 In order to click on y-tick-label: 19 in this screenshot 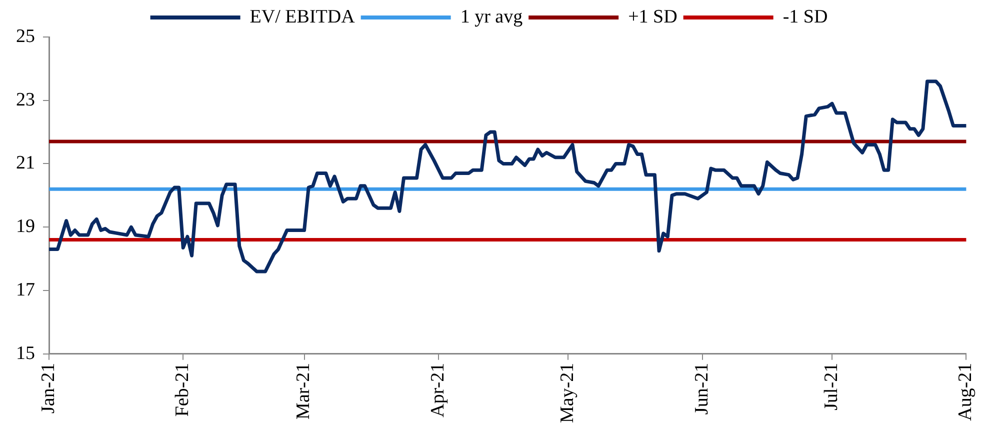, I will do `click(25, 227)`.